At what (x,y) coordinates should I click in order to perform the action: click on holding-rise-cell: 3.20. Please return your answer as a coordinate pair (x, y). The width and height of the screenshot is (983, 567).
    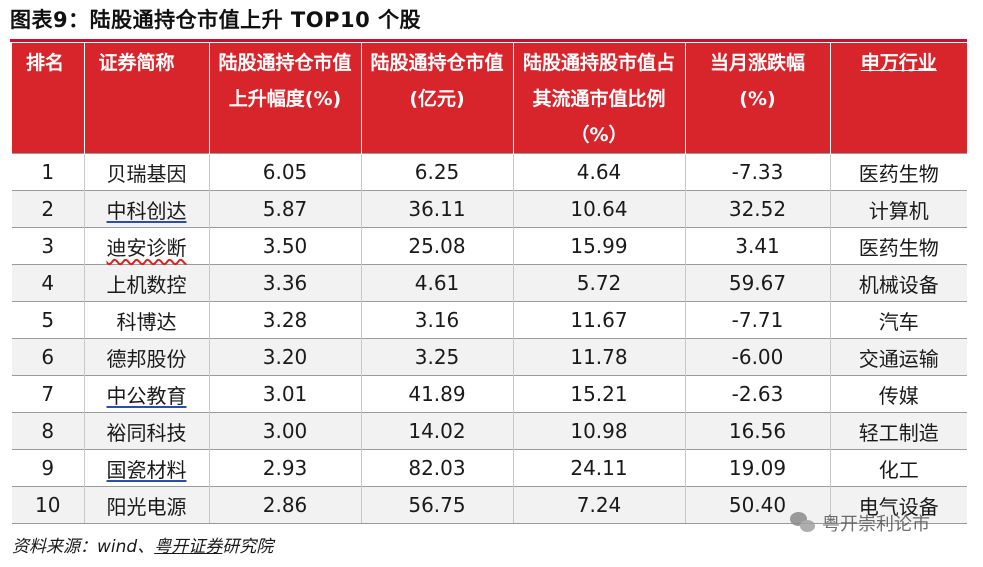
    Looking at the image, I should click on (285, 357).